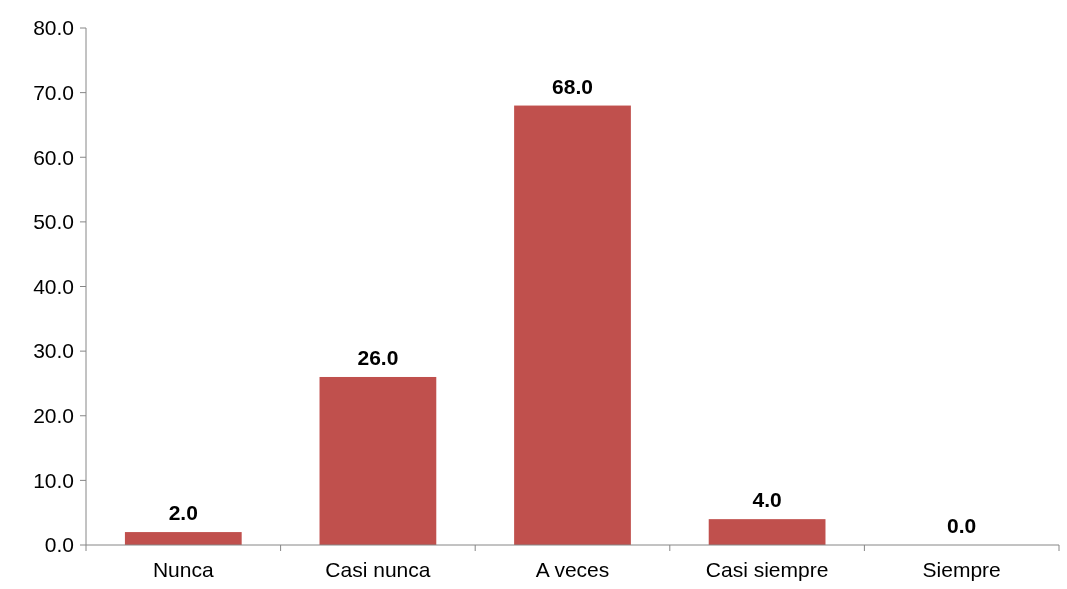 The width and height of the screenshot is (1067, 589). I want to click on y-tick-label: 80.0, so click(53, 28).